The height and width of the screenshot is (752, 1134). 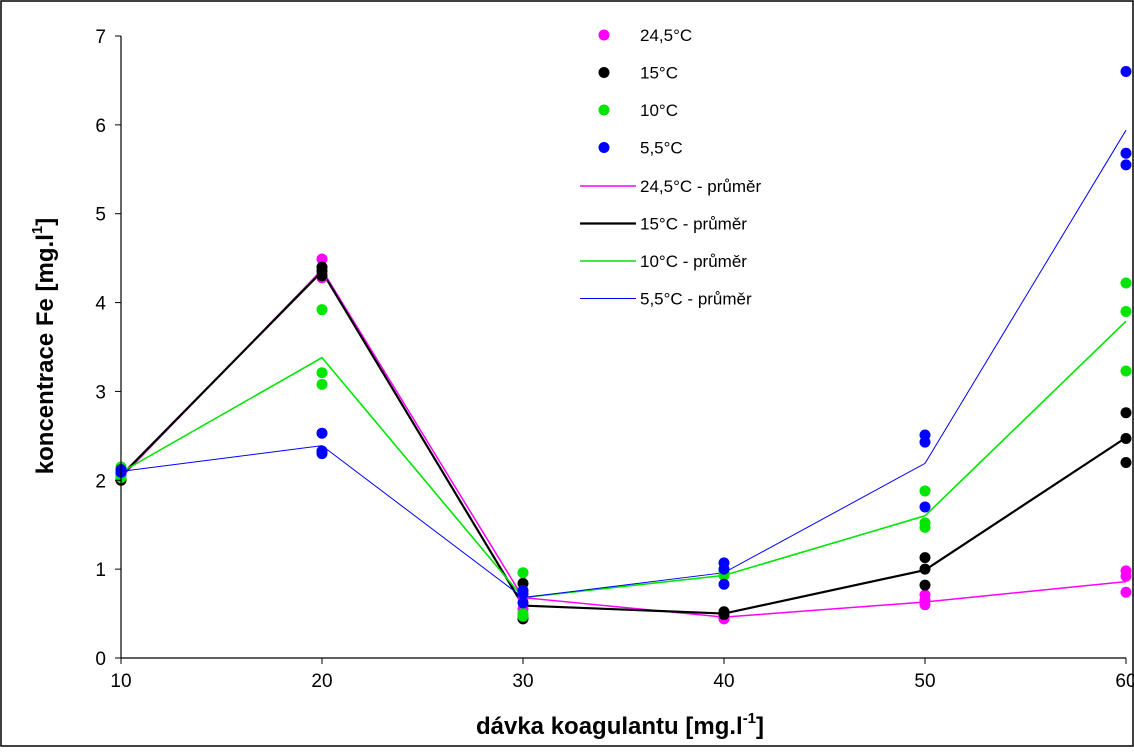 I want to click on legend-item-24-5c-pr-m-r: 24,5°C - průměr, so click(x=670, y=186).